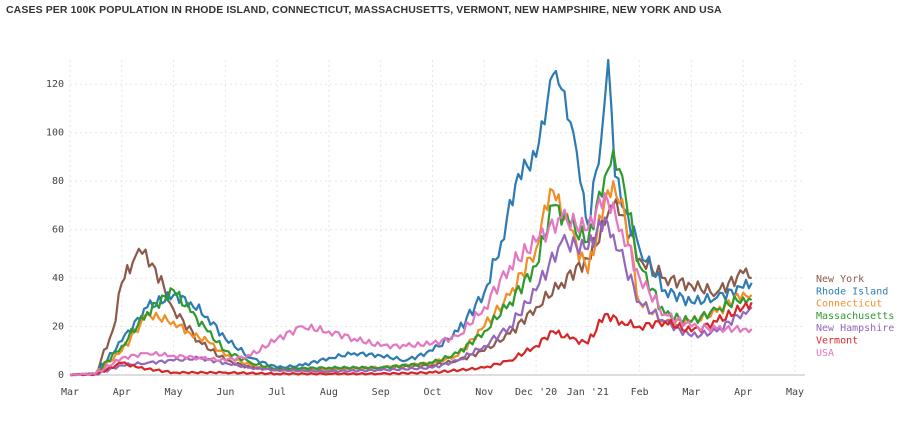  Describe the element at coordinates (61, 375) in the screenshot. I see `y-tick-label: 0` at that location.